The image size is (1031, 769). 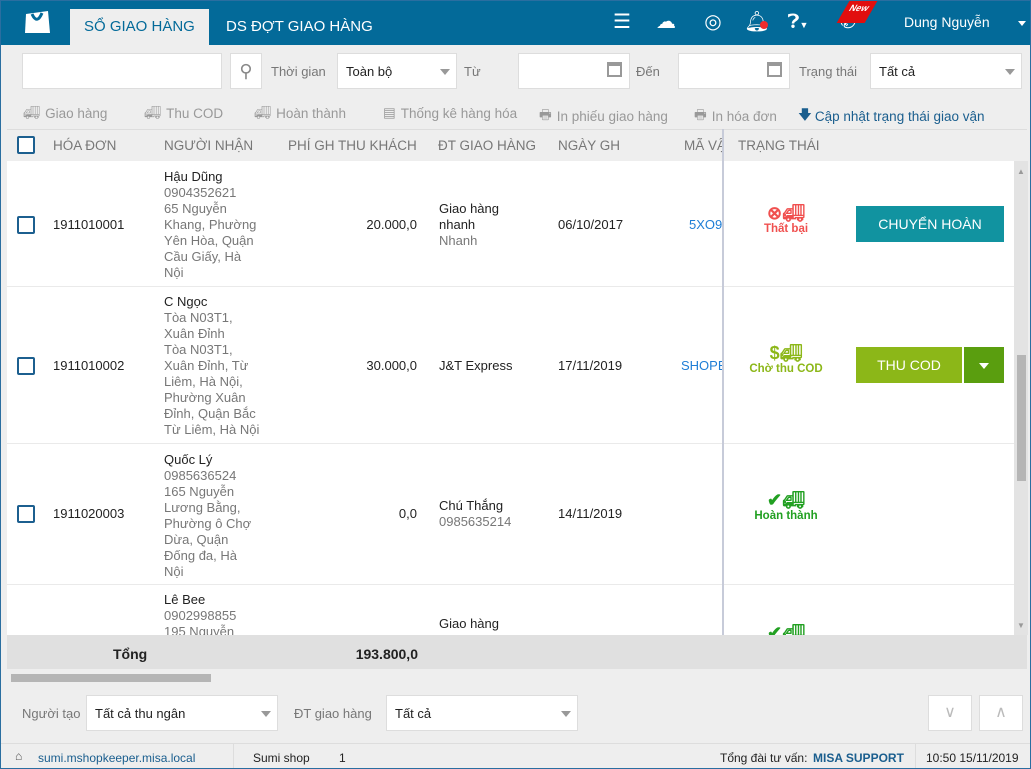 I want to click on cod-truck-icon: 🚚︎, so click(x=153, y=112).